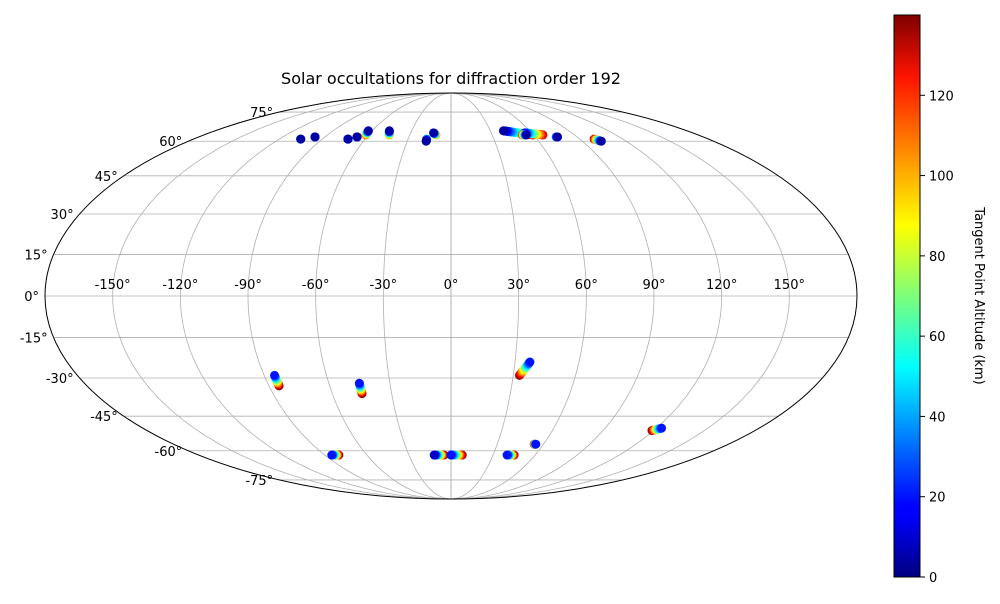 The height and width of the screenshot is (604, 1000). I want to click on longitude-tick-label: 0°, so click(451, 285).